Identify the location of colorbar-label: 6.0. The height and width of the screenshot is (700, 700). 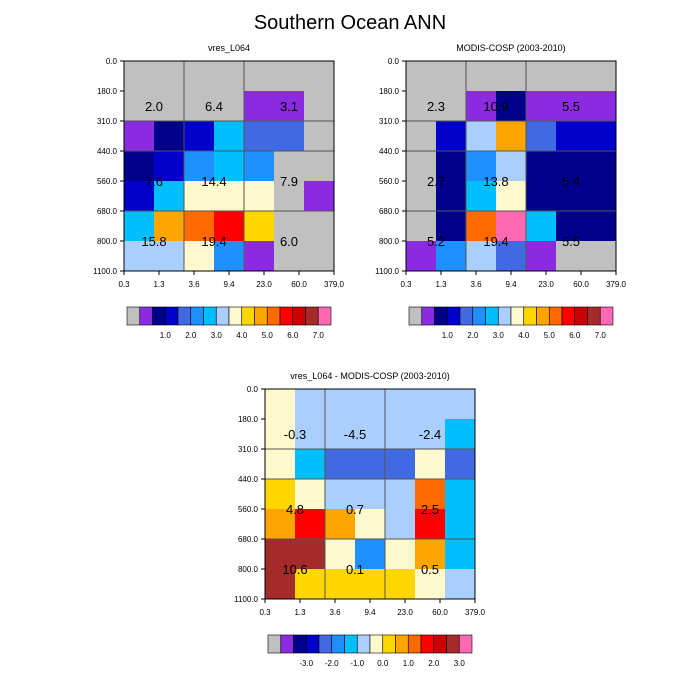
(293, 335).